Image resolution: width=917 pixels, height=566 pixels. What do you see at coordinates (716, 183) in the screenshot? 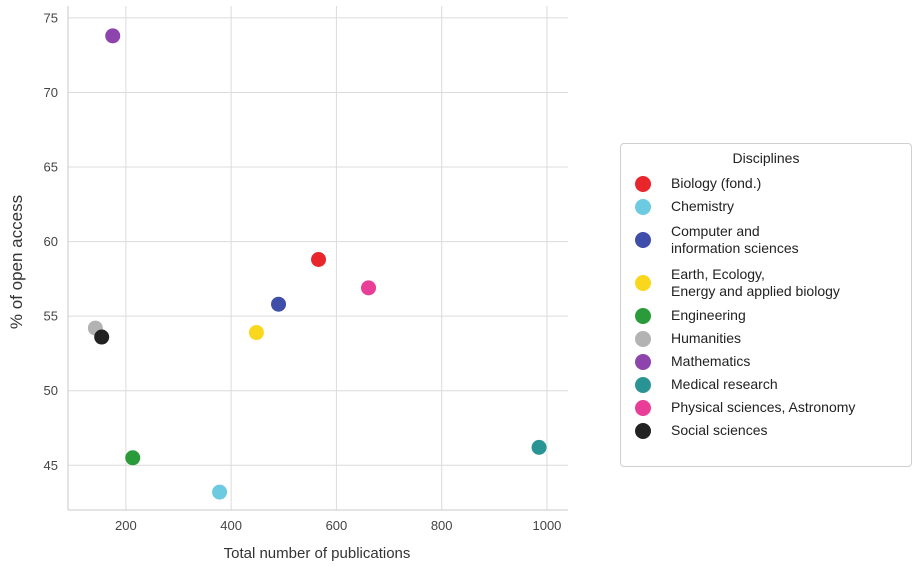
I see `legend-label: Biology (fond.)` at bounding box center [716, 183].